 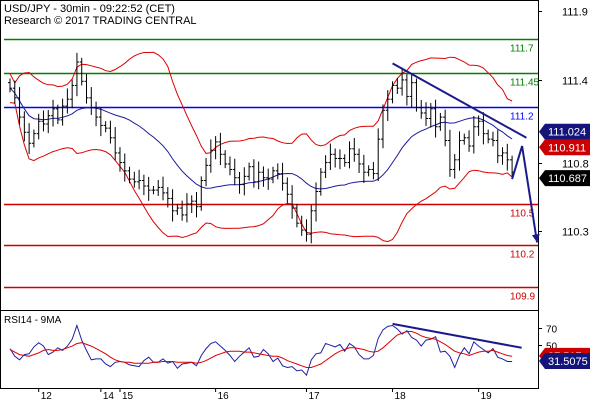 I want to click on x-tick-label-4: 17, so click(x=314, y=395).